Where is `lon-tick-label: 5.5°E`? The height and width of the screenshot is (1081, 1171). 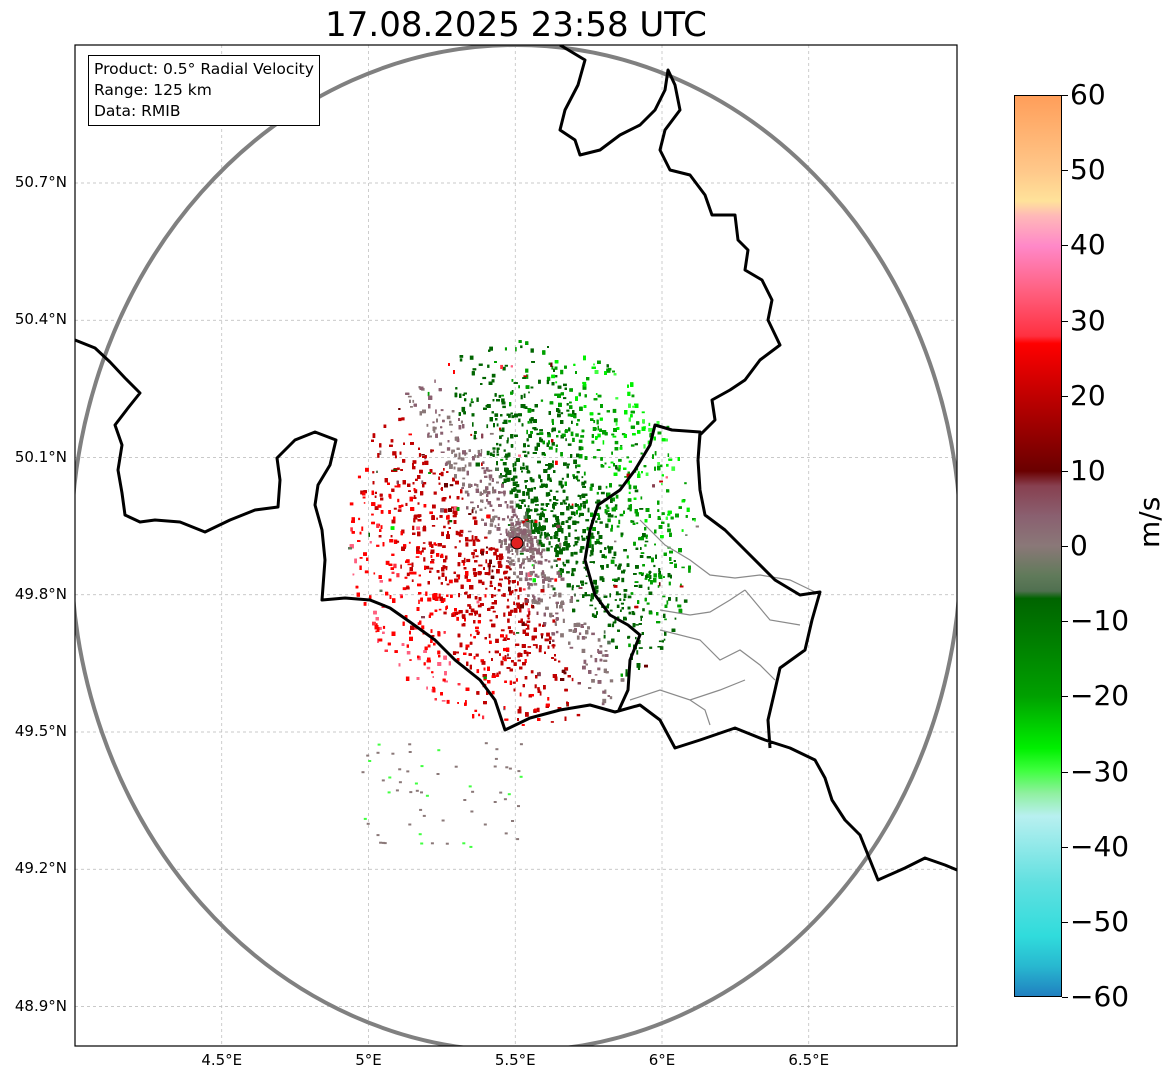
lon-tick-label: 5.5°E is located at coordinates (515, 1060).